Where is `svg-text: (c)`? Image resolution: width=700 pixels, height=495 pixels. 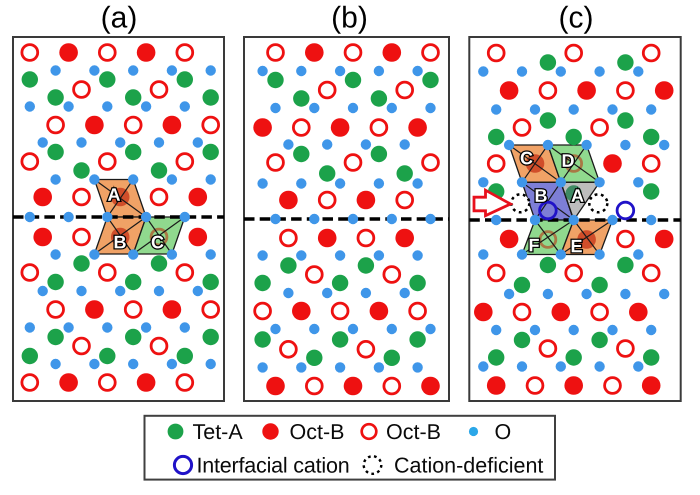 svg-text: (c) is located at coordinates (575, 17).